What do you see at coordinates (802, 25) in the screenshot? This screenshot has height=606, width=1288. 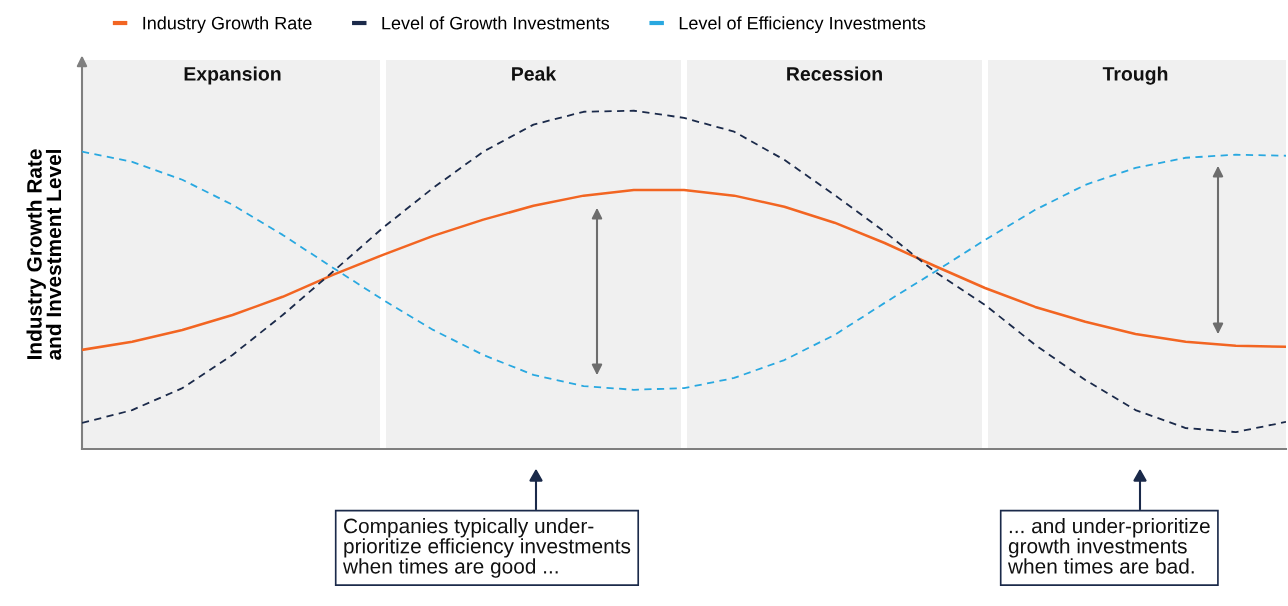 I see `legend-label: Level of Efficiency Investments` at bounding box center [802, 25].